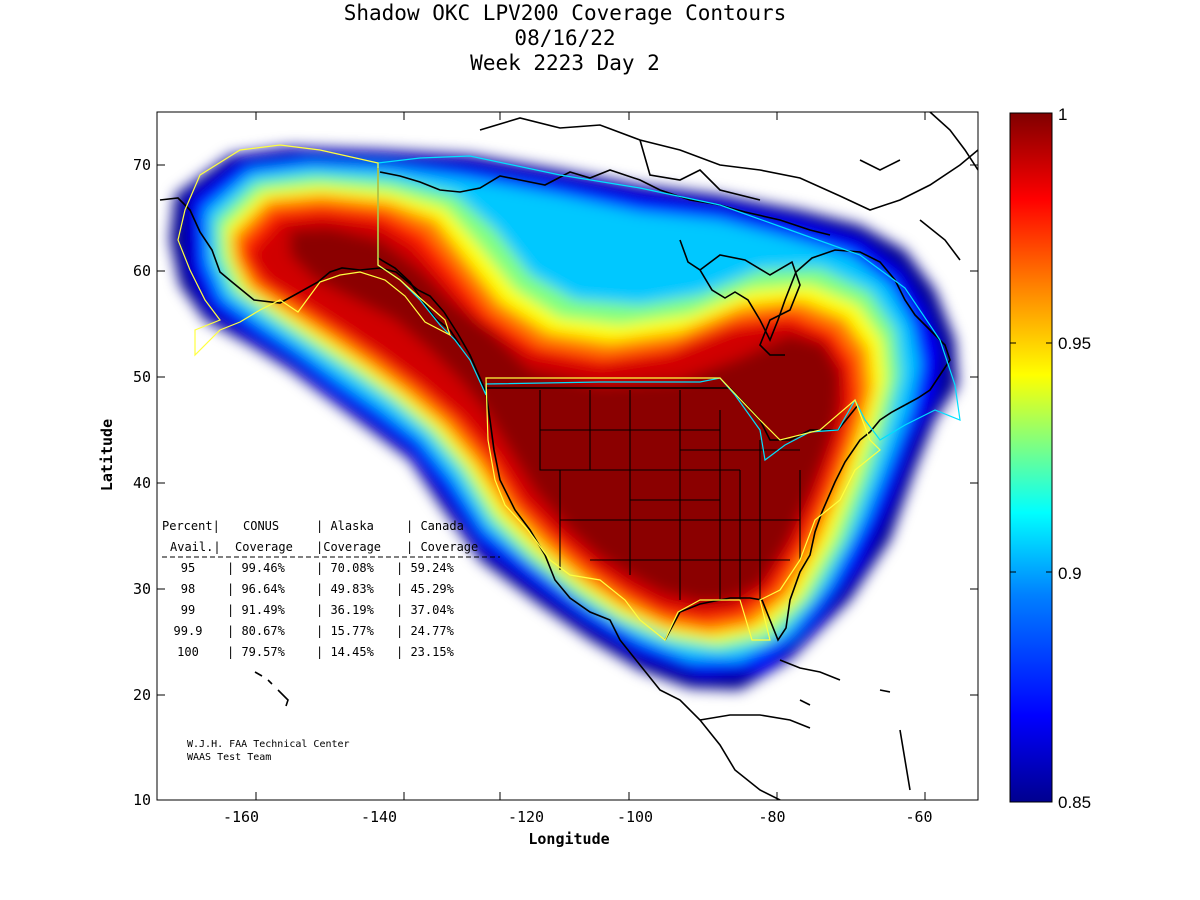 The height and width of the screenshot is (900, 1200). What do you see at coordinates (670, 495) in the screenshot?
I see `state-lines` at bounding box center [670, 495].